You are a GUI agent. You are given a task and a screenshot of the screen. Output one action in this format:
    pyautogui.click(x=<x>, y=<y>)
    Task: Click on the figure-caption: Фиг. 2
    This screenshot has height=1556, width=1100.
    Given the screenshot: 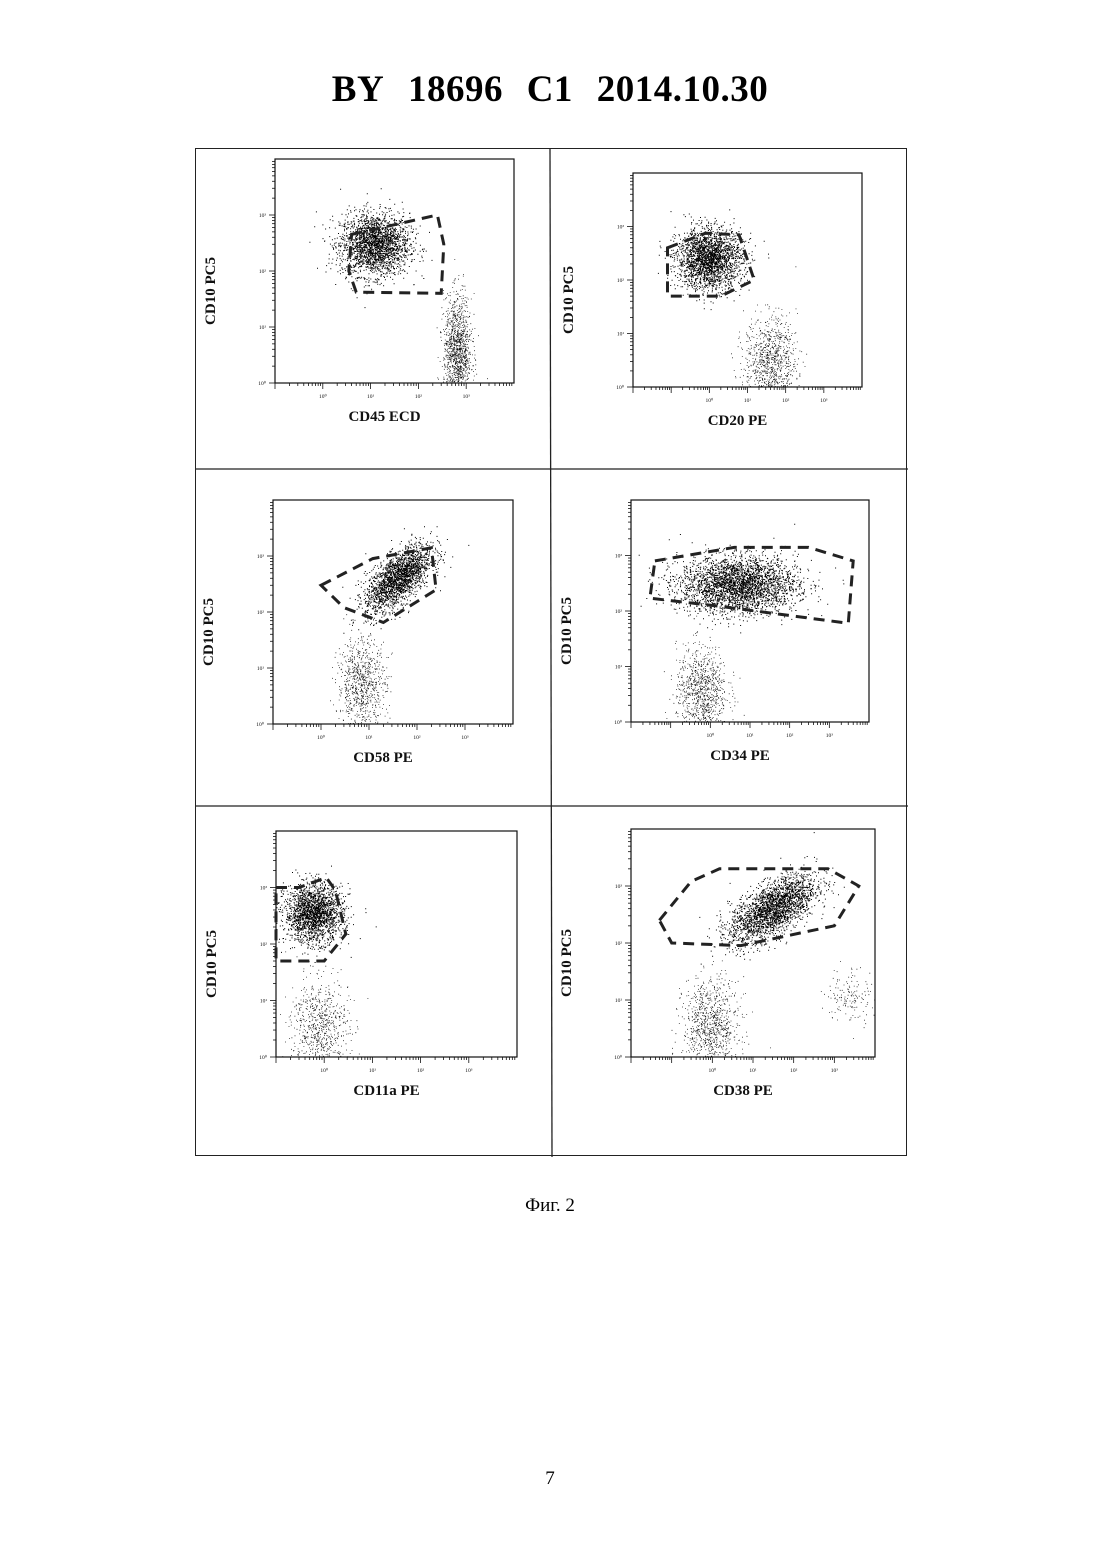 What is the action you would take?
    pyautogui.click(x=550, y=1206)
    